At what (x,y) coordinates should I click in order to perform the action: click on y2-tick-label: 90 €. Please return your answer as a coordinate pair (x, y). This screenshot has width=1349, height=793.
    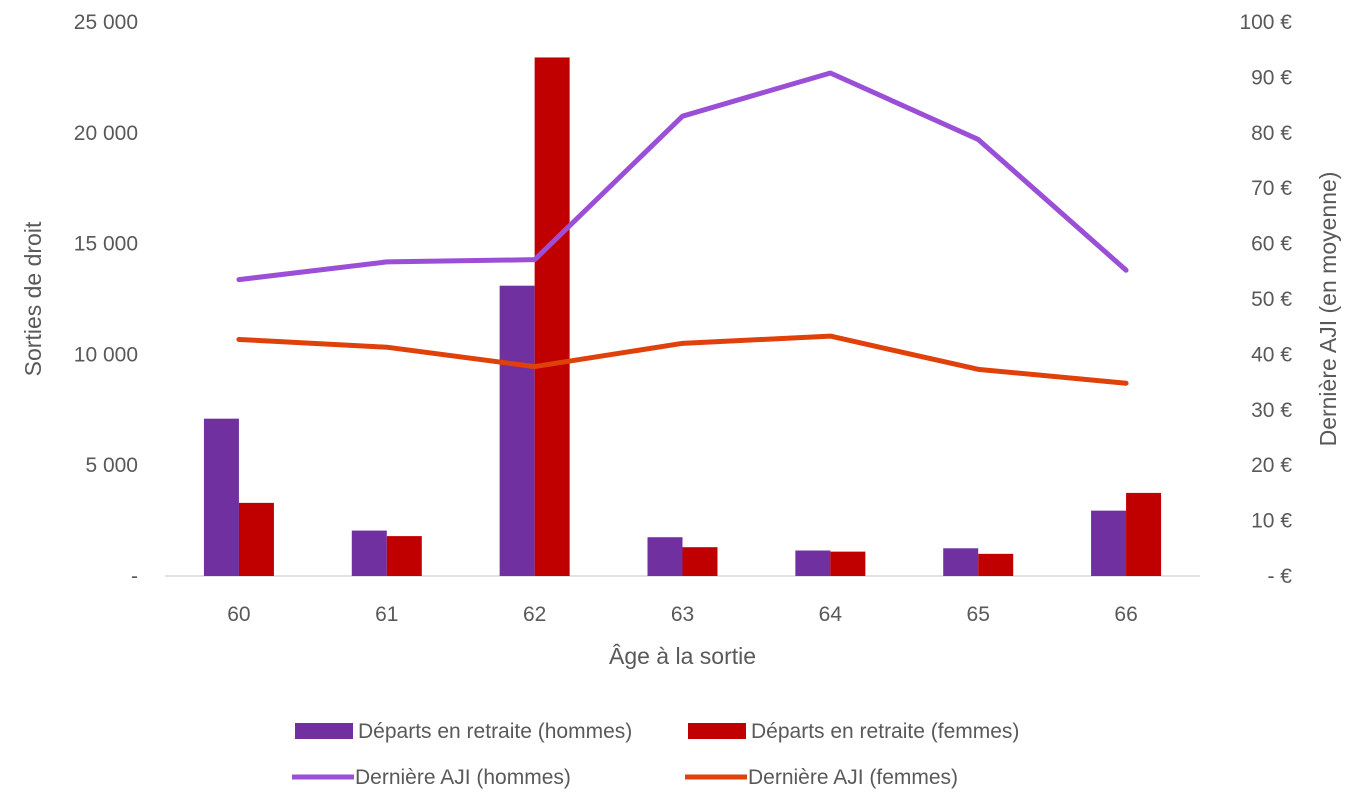
    Looking at the image, I should click on (1271, 77).